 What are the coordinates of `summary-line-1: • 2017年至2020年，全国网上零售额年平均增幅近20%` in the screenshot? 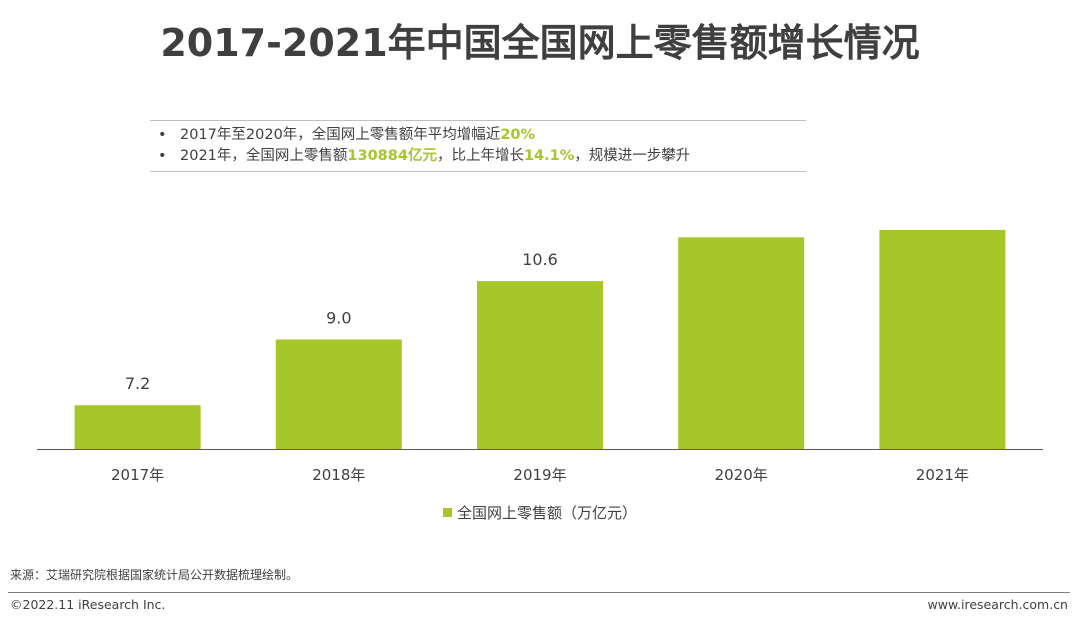 It's located at (478, 135).